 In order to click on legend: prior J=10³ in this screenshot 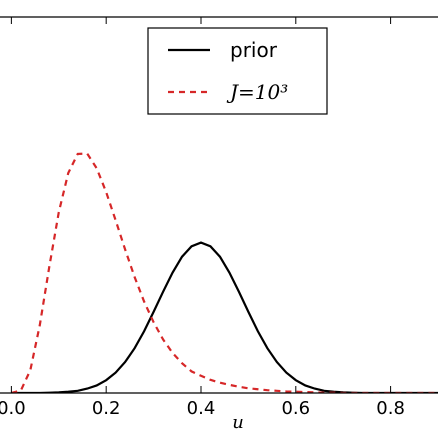, I will do `click(237, 71)`.